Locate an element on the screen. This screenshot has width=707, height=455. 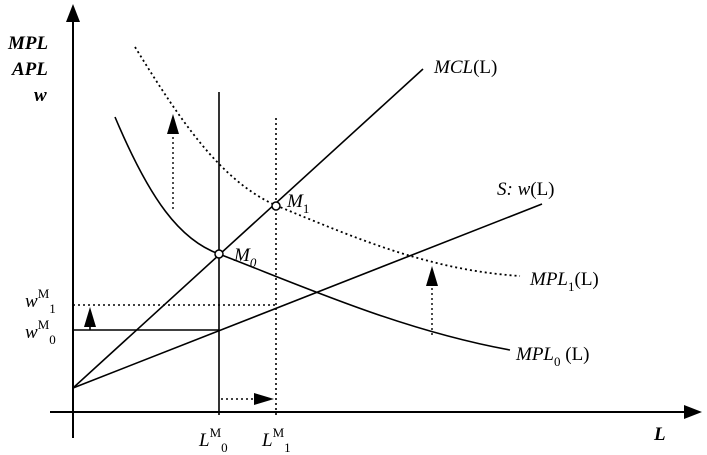
mpl1-label-arg: (L) is located at coordinates (586, 279).